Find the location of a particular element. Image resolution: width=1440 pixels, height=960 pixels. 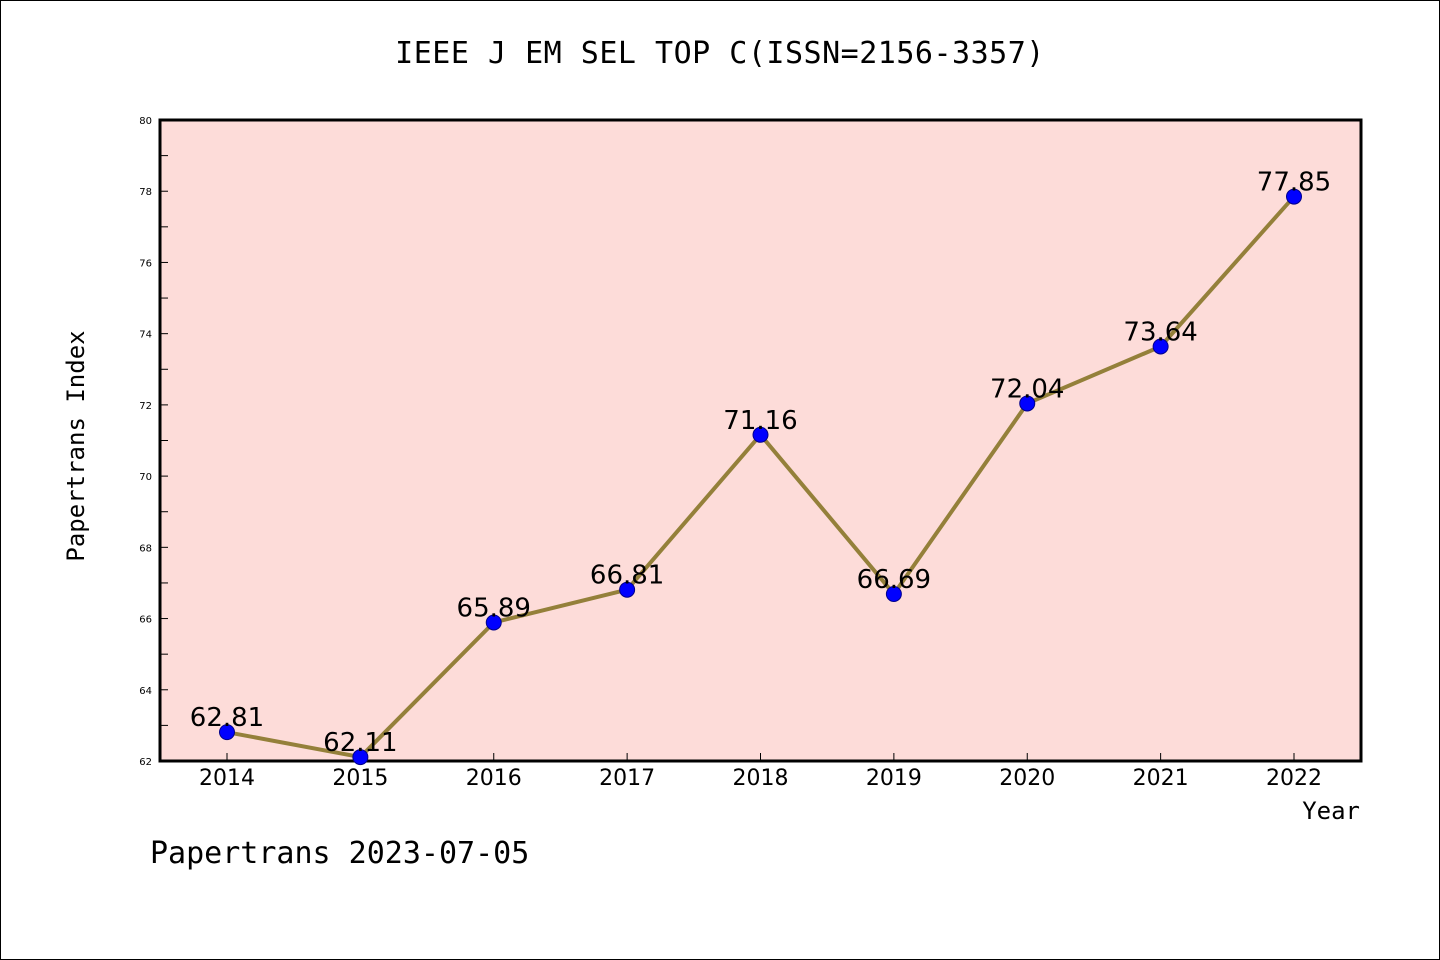

x-tick-label: 2022 is located at coordinates (1294, 778).